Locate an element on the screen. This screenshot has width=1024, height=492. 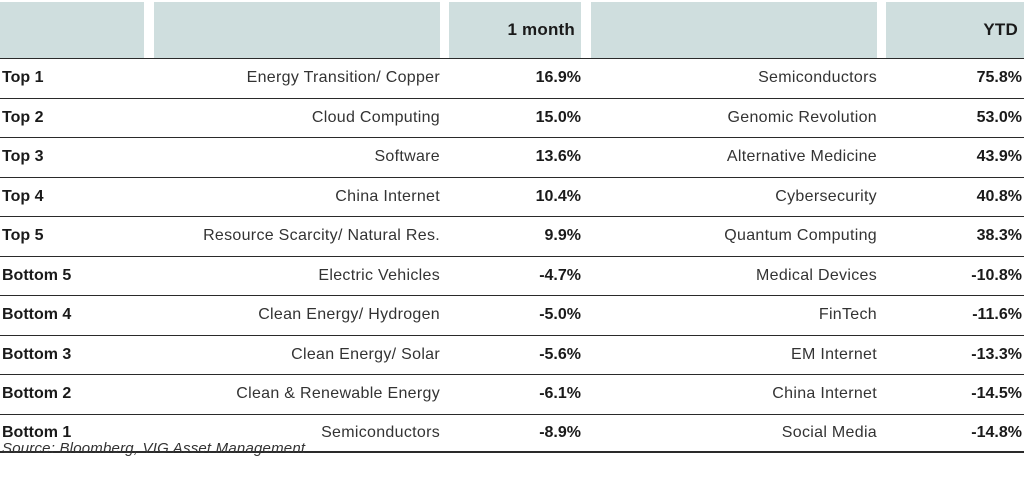
header-1-month: 1 month is located at coordinates (515, 30).